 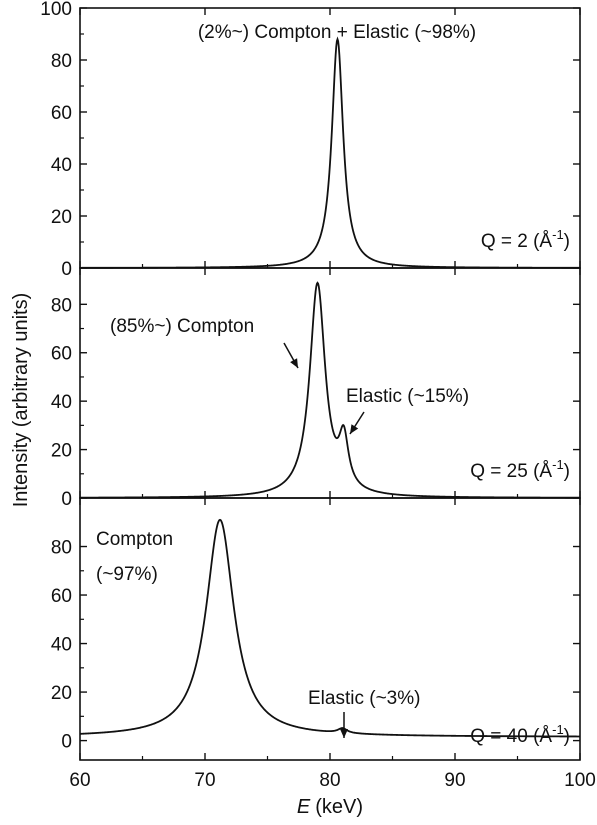 I want to click on q-label: Q = 40 (Å-1), so click(x=520, y=734).